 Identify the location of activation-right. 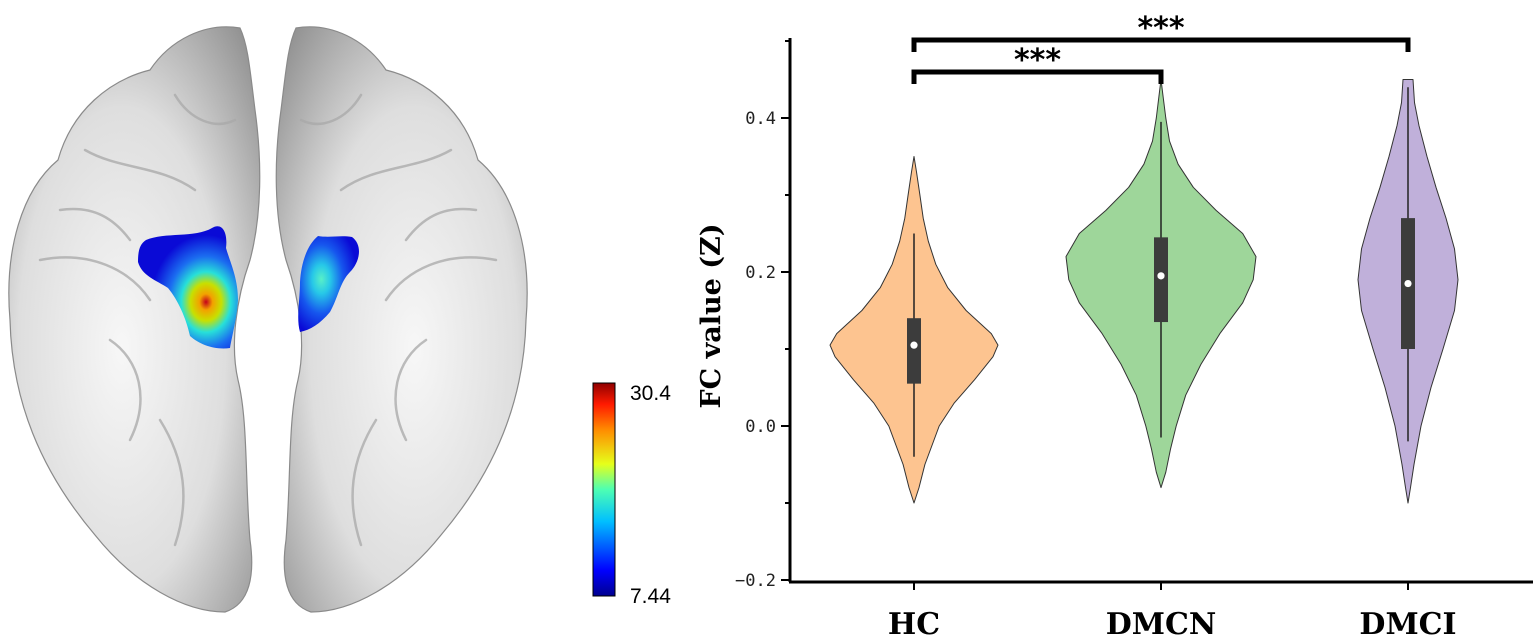
(328, 284).